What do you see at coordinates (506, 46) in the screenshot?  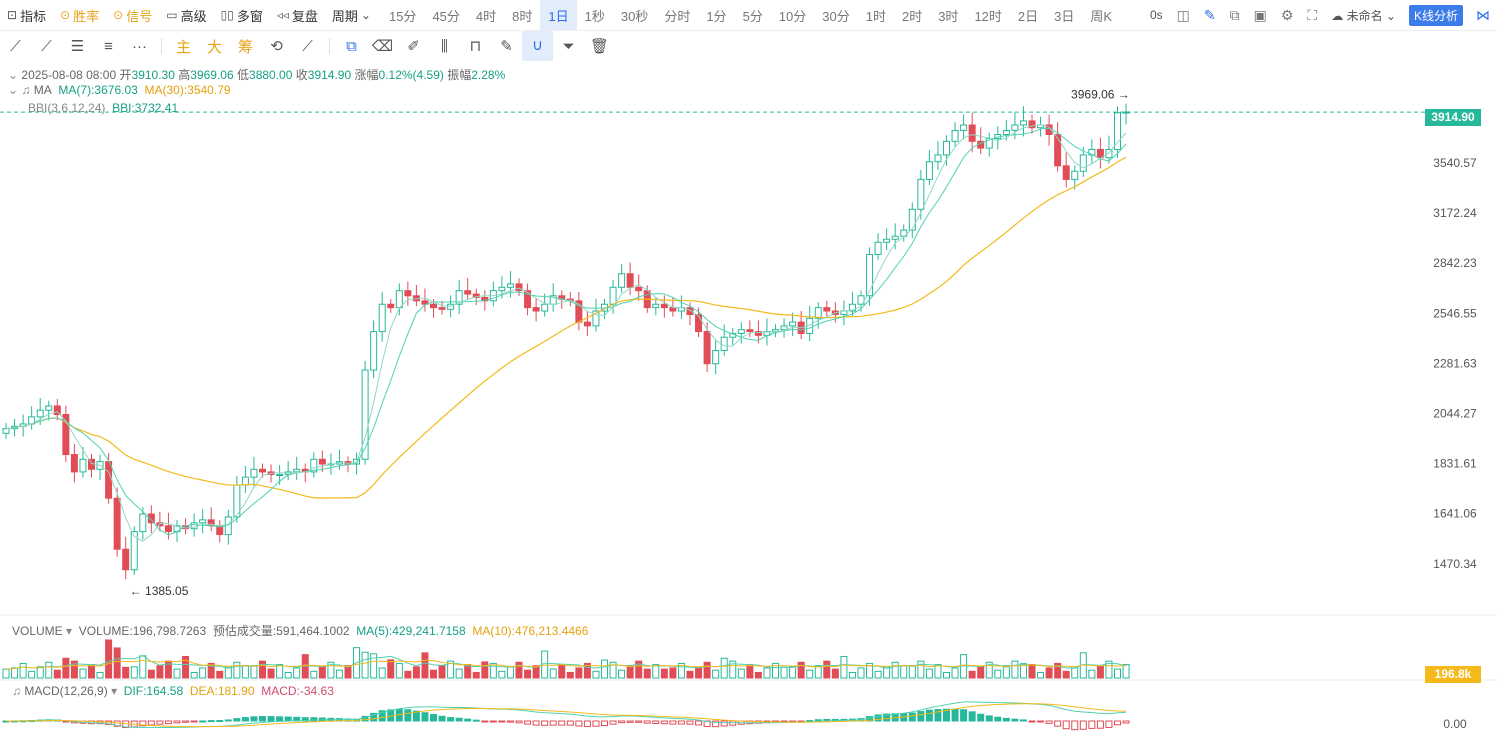 I see `edit-icon: ✎` at bounding box center [506, 46].